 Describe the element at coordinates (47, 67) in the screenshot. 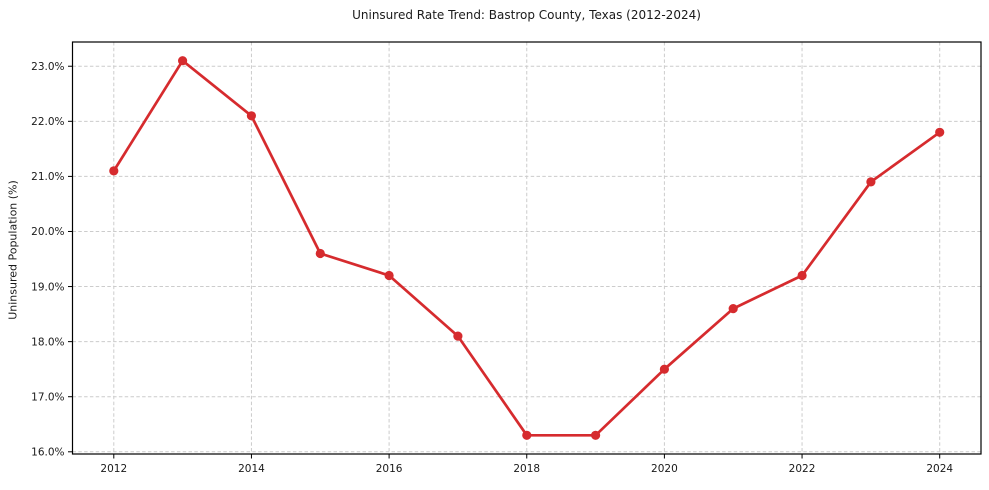

I see `y-tick-label: 23.0%` at that location.